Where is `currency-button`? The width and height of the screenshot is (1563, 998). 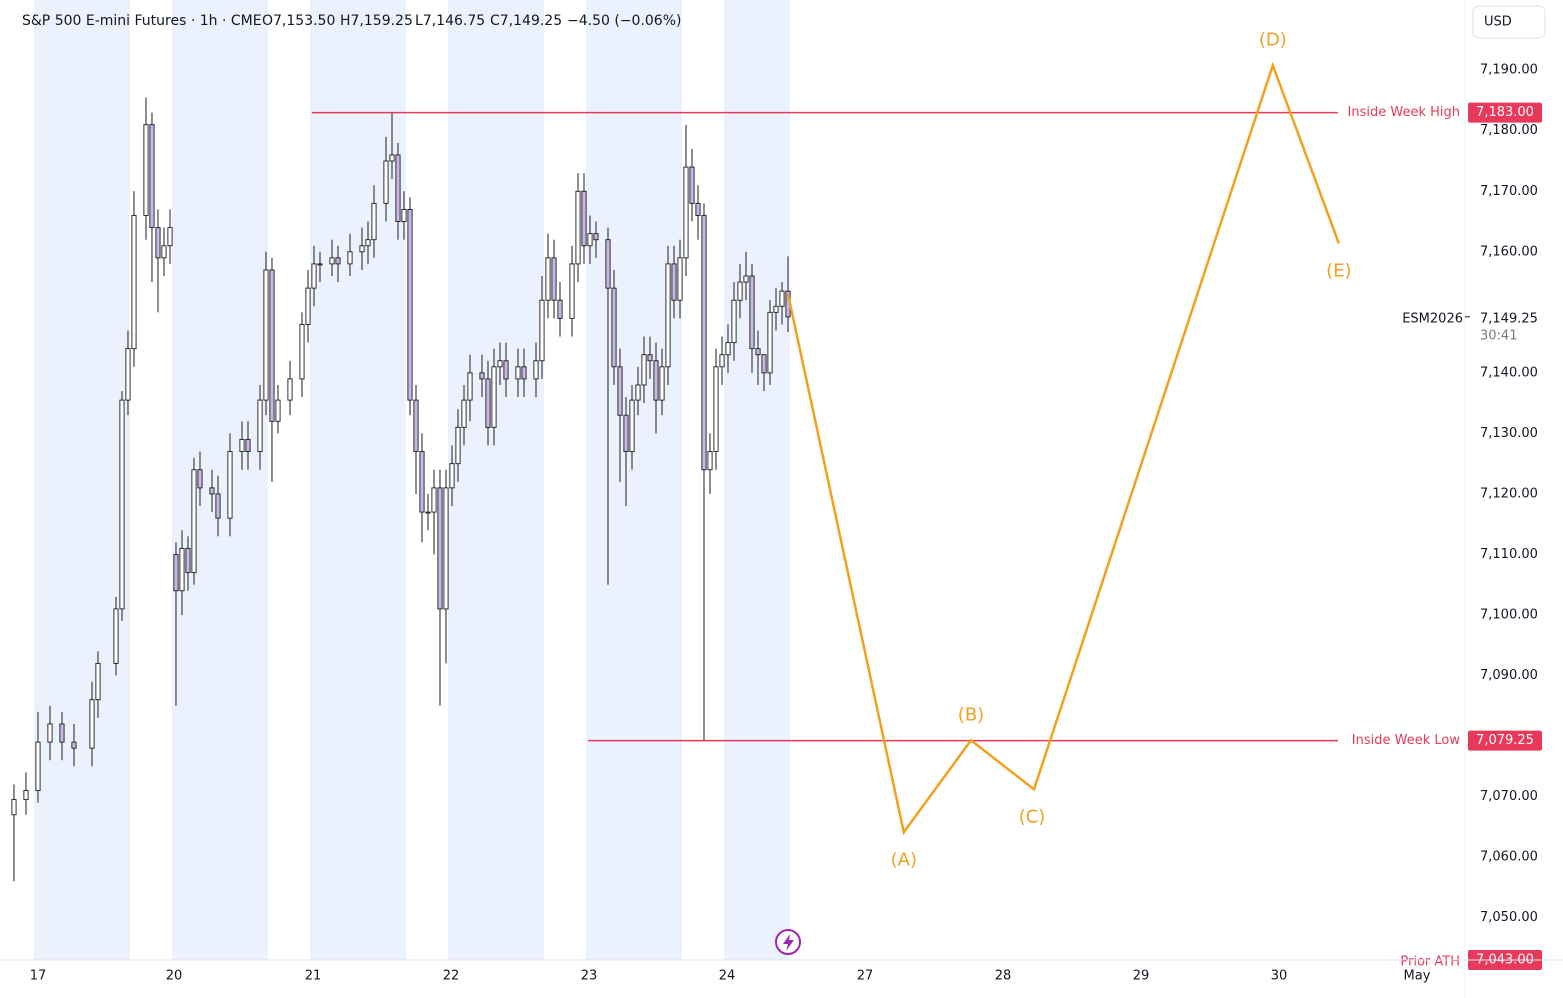 currency-button is located at coordinates (1509, 22).